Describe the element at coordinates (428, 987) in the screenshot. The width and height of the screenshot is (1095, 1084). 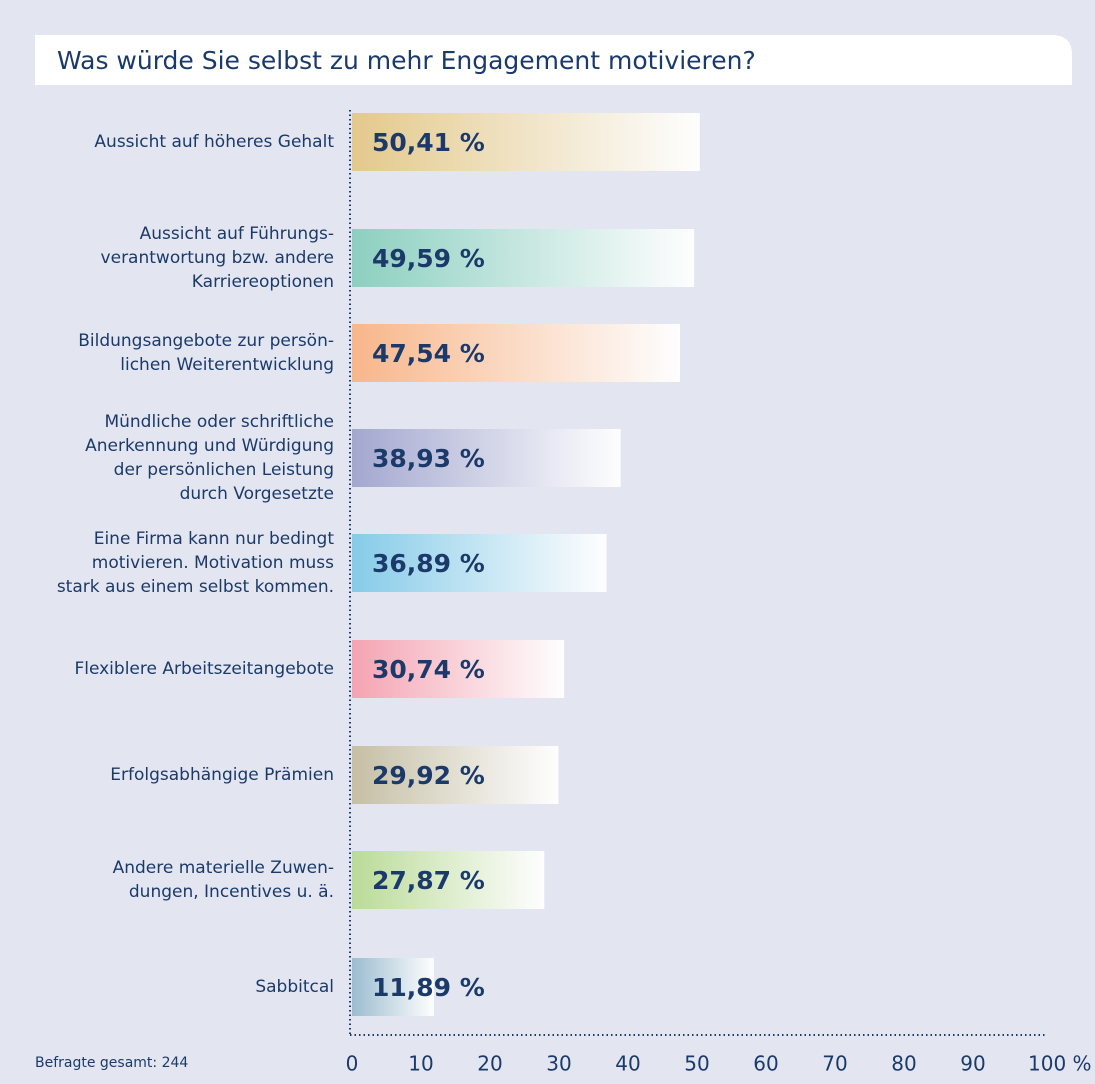
I see `value-label: 11,89 %` at that location.